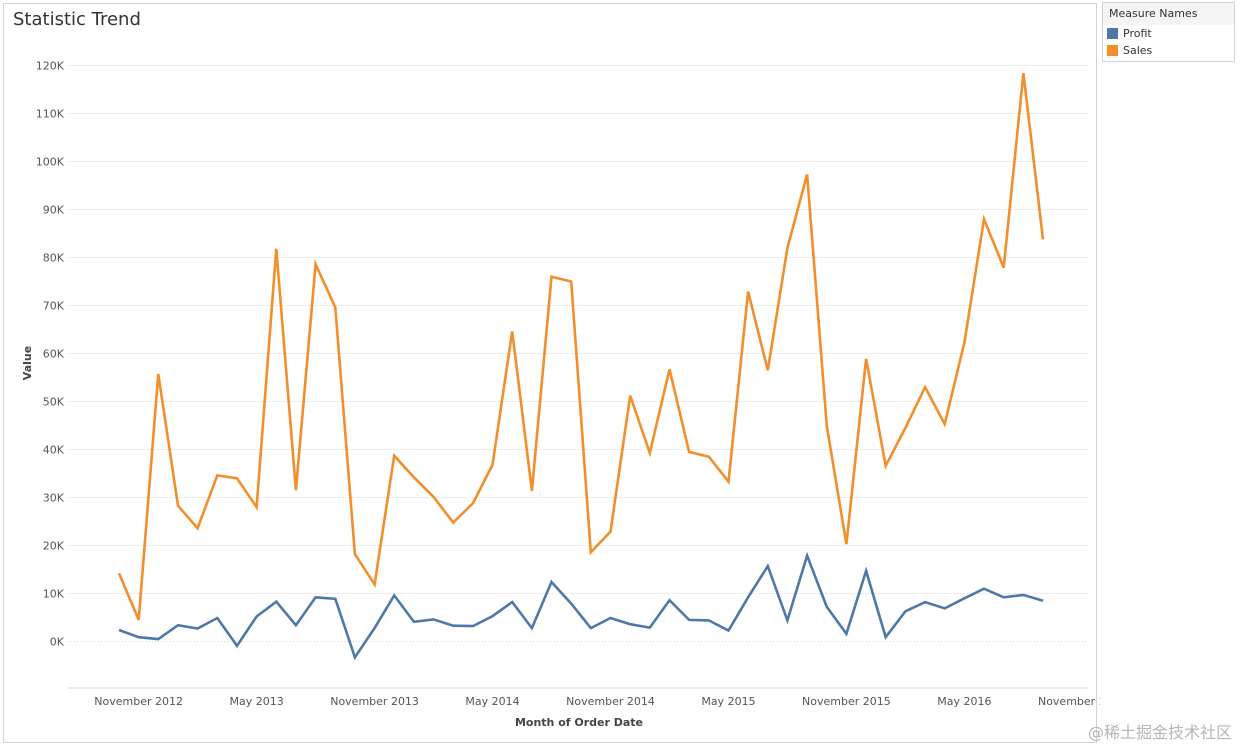  I want to click on legend-title: Measure Names, so click(1168, 14).